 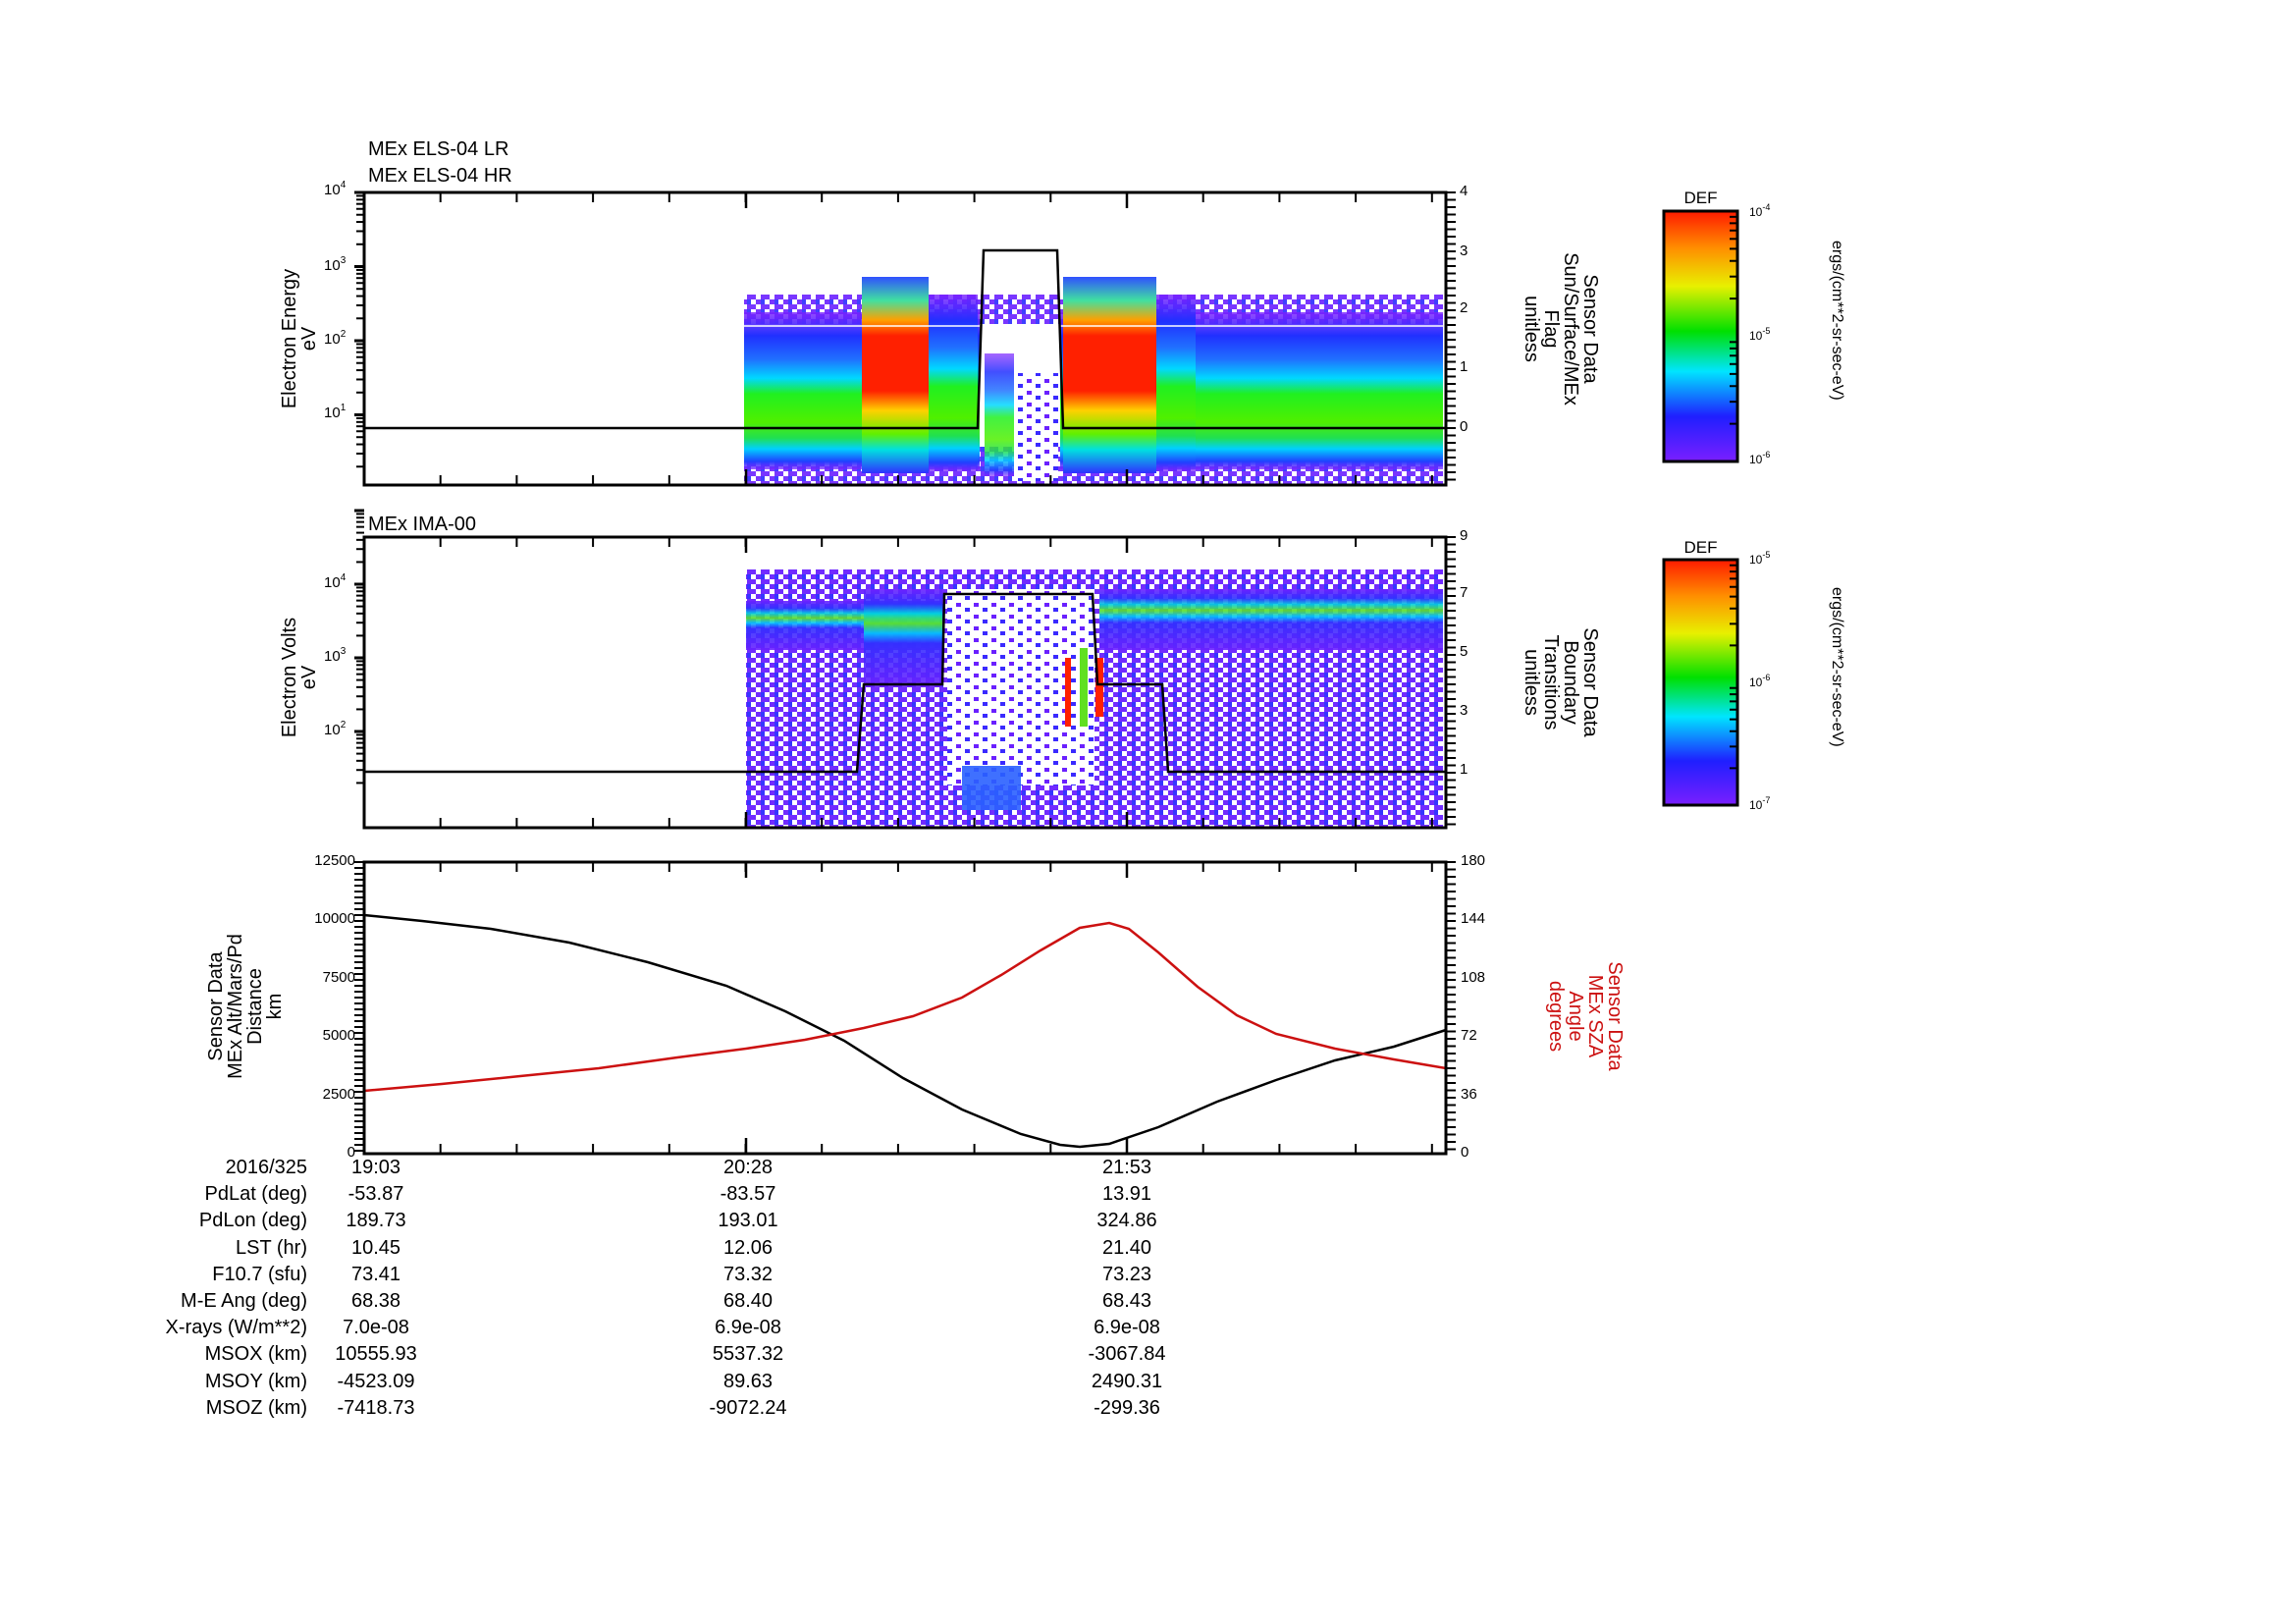 What do you see at coordinates (1473, 977) in the screenshot?
I see `orbit-rtick-108: 108` at bounding box center [1473, 977].